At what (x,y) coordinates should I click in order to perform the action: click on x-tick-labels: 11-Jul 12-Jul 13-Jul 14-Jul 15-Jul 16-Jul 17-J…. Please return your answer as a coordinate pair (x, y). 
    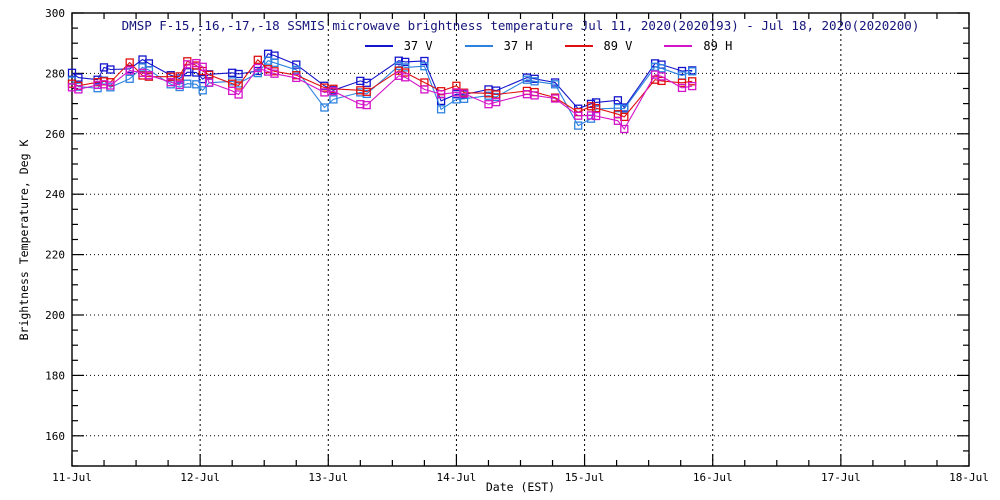
    Looking at the image, I should click on (520, 477).